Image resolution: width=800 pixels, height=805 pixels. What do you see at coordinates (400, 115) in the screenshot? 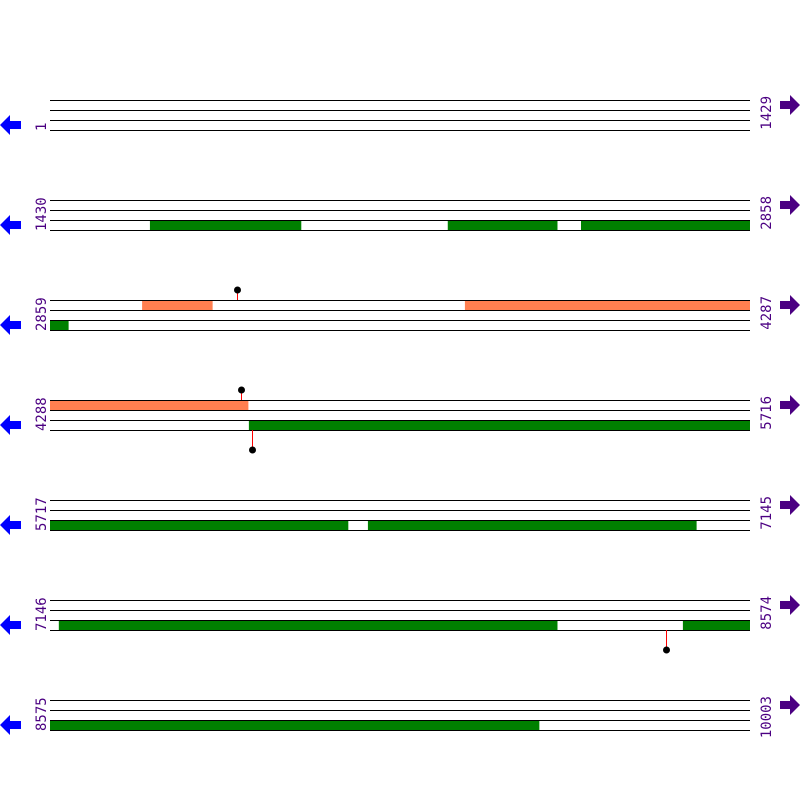
I see `sequence-row: 1 1429` at bounding box center [400, 115].